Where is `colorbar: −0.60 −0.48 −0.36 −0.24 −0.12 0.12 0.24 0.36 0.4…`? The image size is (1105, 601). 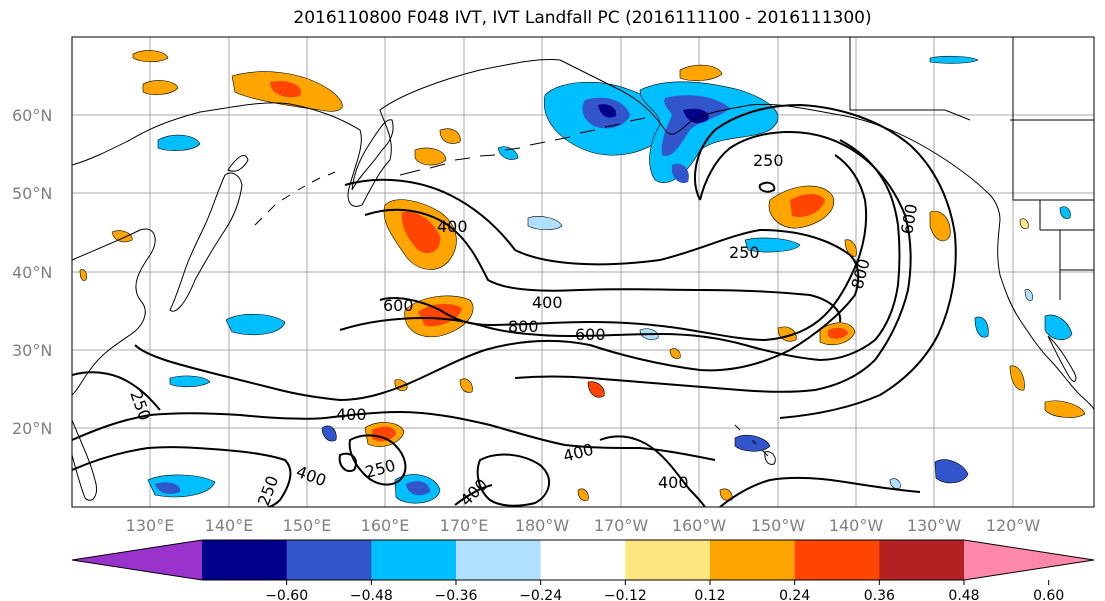
colorbar: −0.60 −0.48 −0.36 −0.24 −0.12 0.12 0.24 0.36 0.4… is located at coordinates (583, 570).